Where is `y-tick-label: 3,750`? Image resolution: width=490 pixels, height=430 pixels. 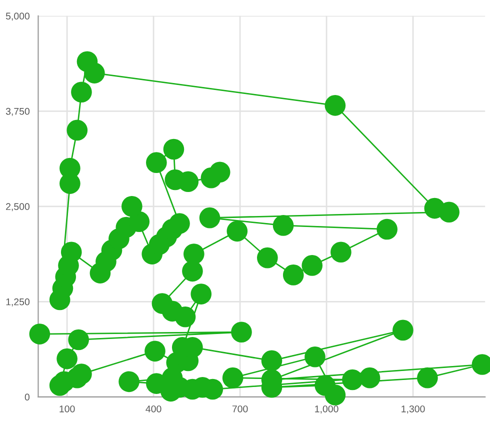
y-tick-label: 3,750 is located at coordinates (18, 112).